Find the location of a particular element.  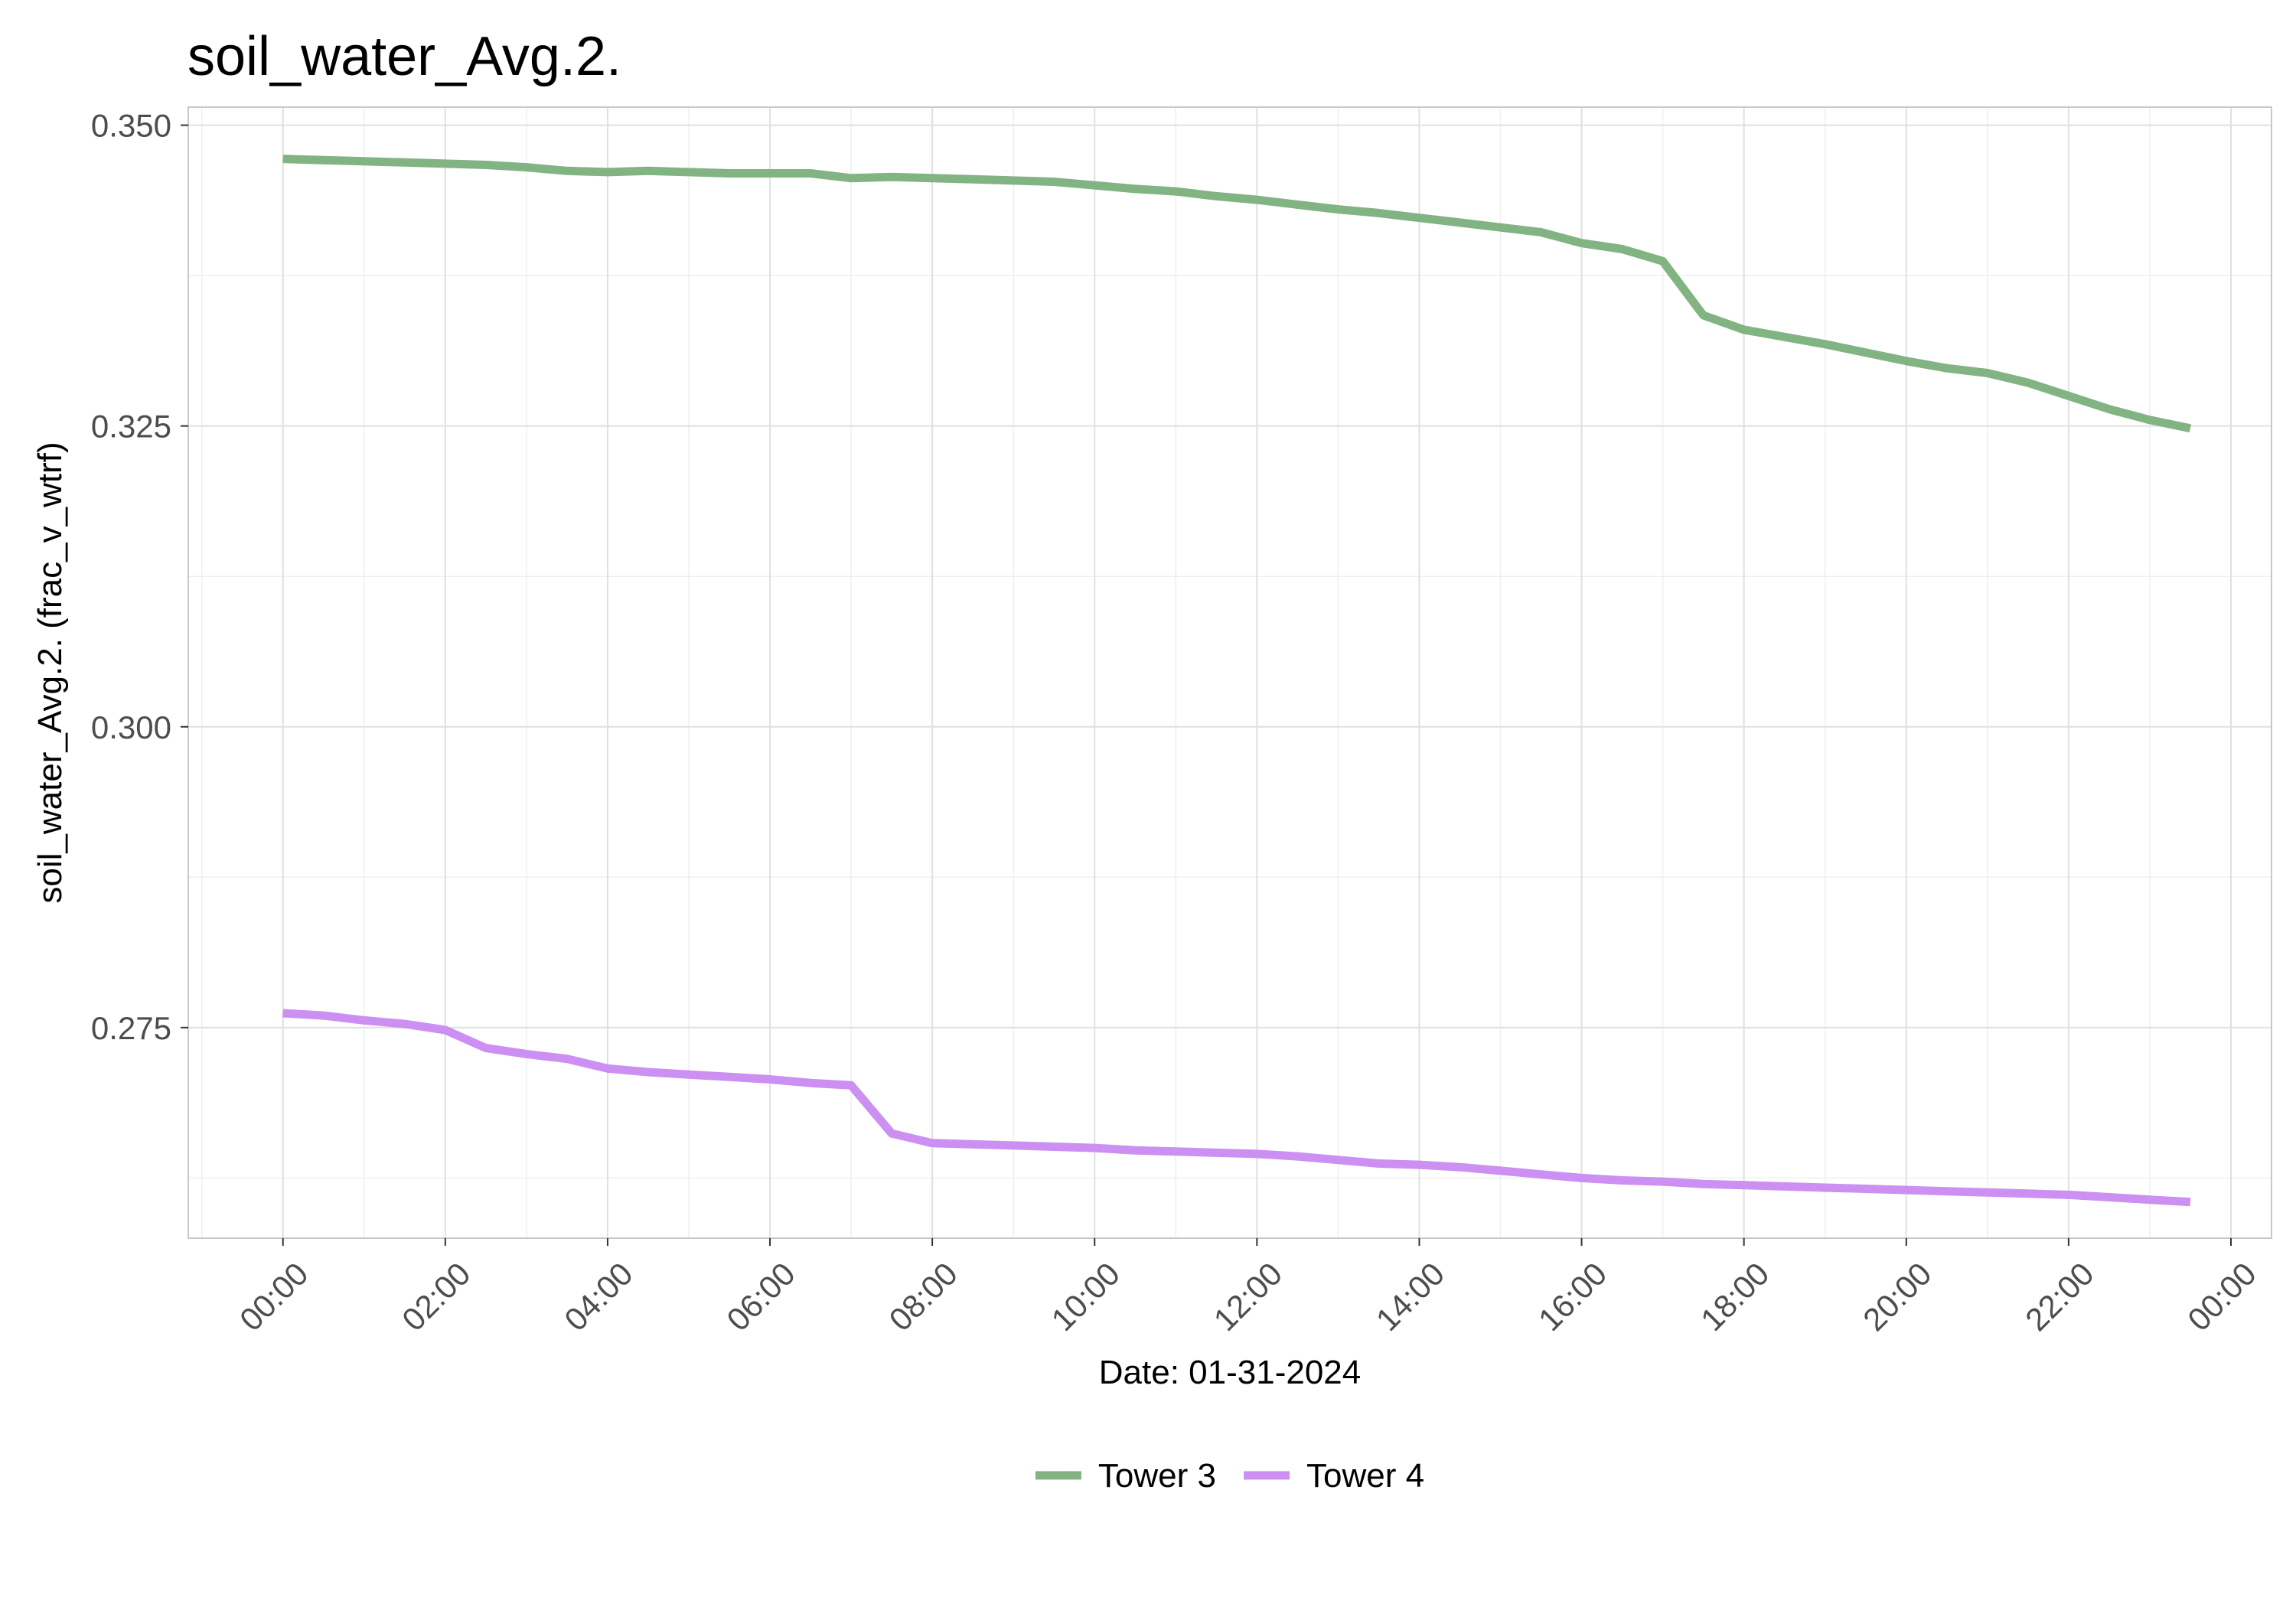

x-tick-label: 18:00 is located at coordinates (1735, 1297).